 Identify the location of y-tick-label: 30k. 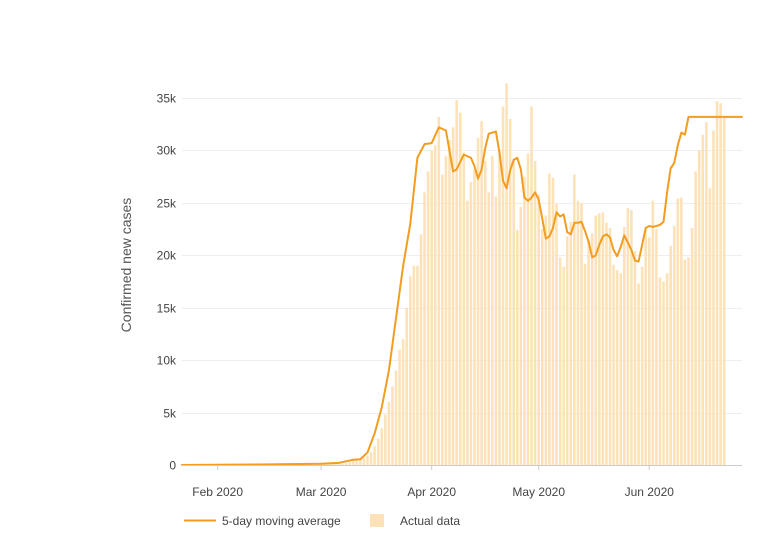
(167, 151).